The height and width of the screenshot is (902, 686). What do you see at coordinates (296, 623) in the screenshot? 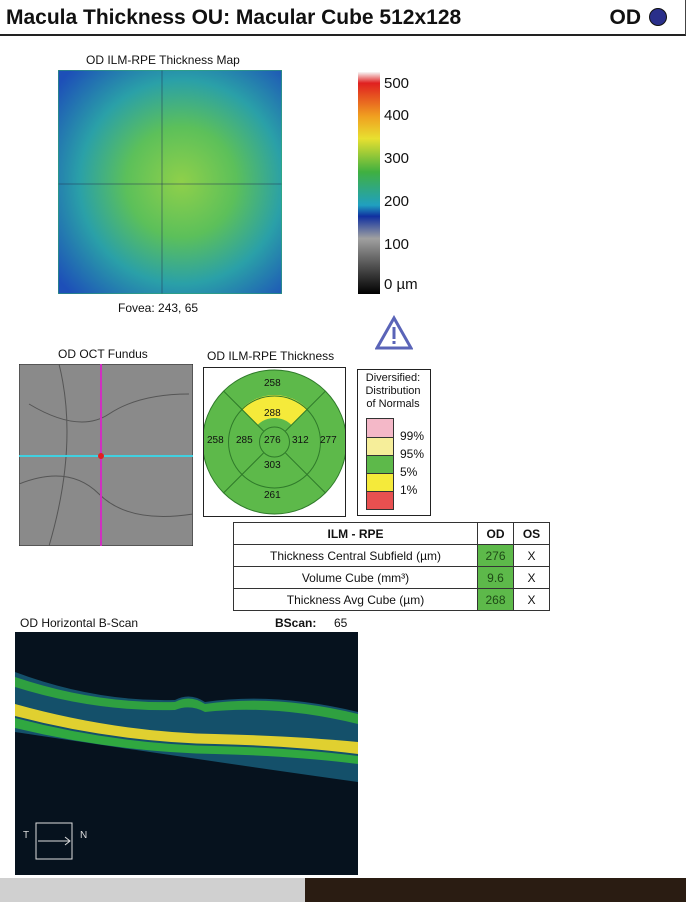
I see `bscan-label: BScan:` at bounding box center [296, 623].